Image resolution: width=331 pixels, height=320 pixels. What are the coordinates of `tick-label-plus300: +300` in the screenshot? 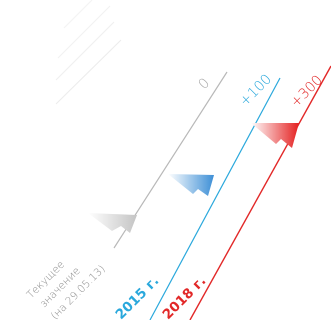 It's located at (307, 91).